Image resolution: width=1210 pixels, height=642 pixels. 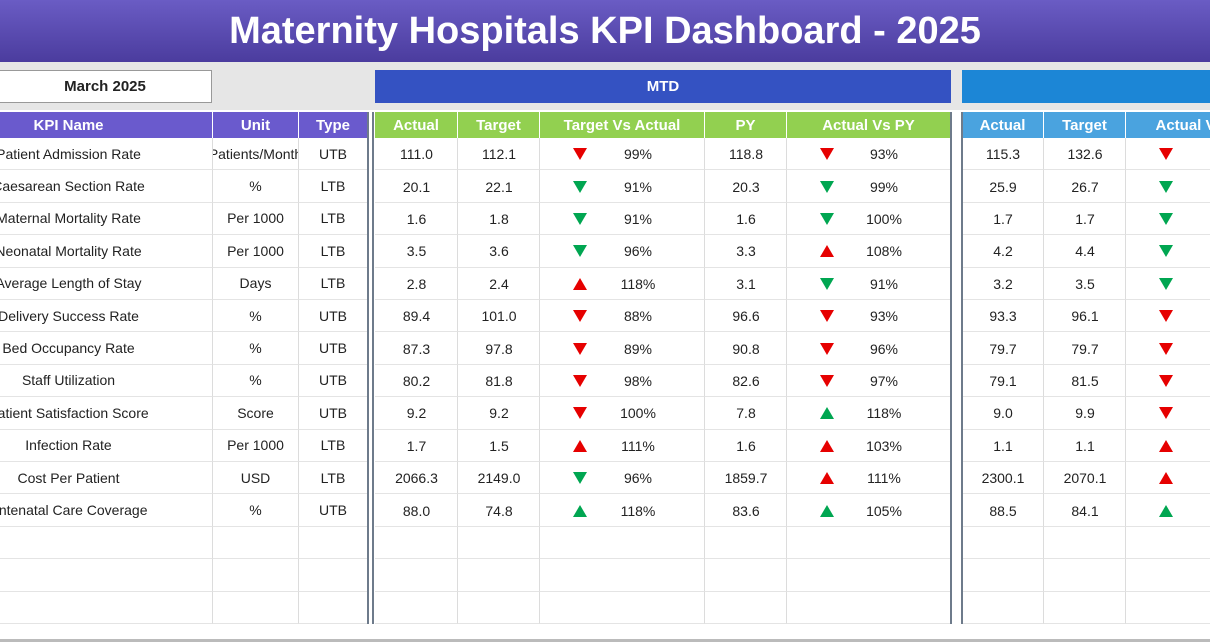 I want to click on ytd-target: 2070.1, so click(x=1085, y=478).